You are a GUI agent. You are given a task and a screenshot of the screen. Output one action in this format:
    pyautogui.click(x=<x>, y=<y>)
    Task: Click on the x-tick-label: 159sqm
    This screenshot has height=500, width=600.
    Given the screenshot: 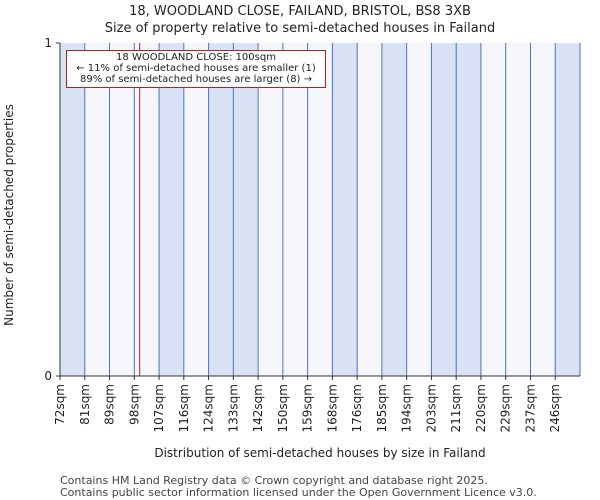 What is the action you would take?
    pyautogui.click(x=308, y=408)
    